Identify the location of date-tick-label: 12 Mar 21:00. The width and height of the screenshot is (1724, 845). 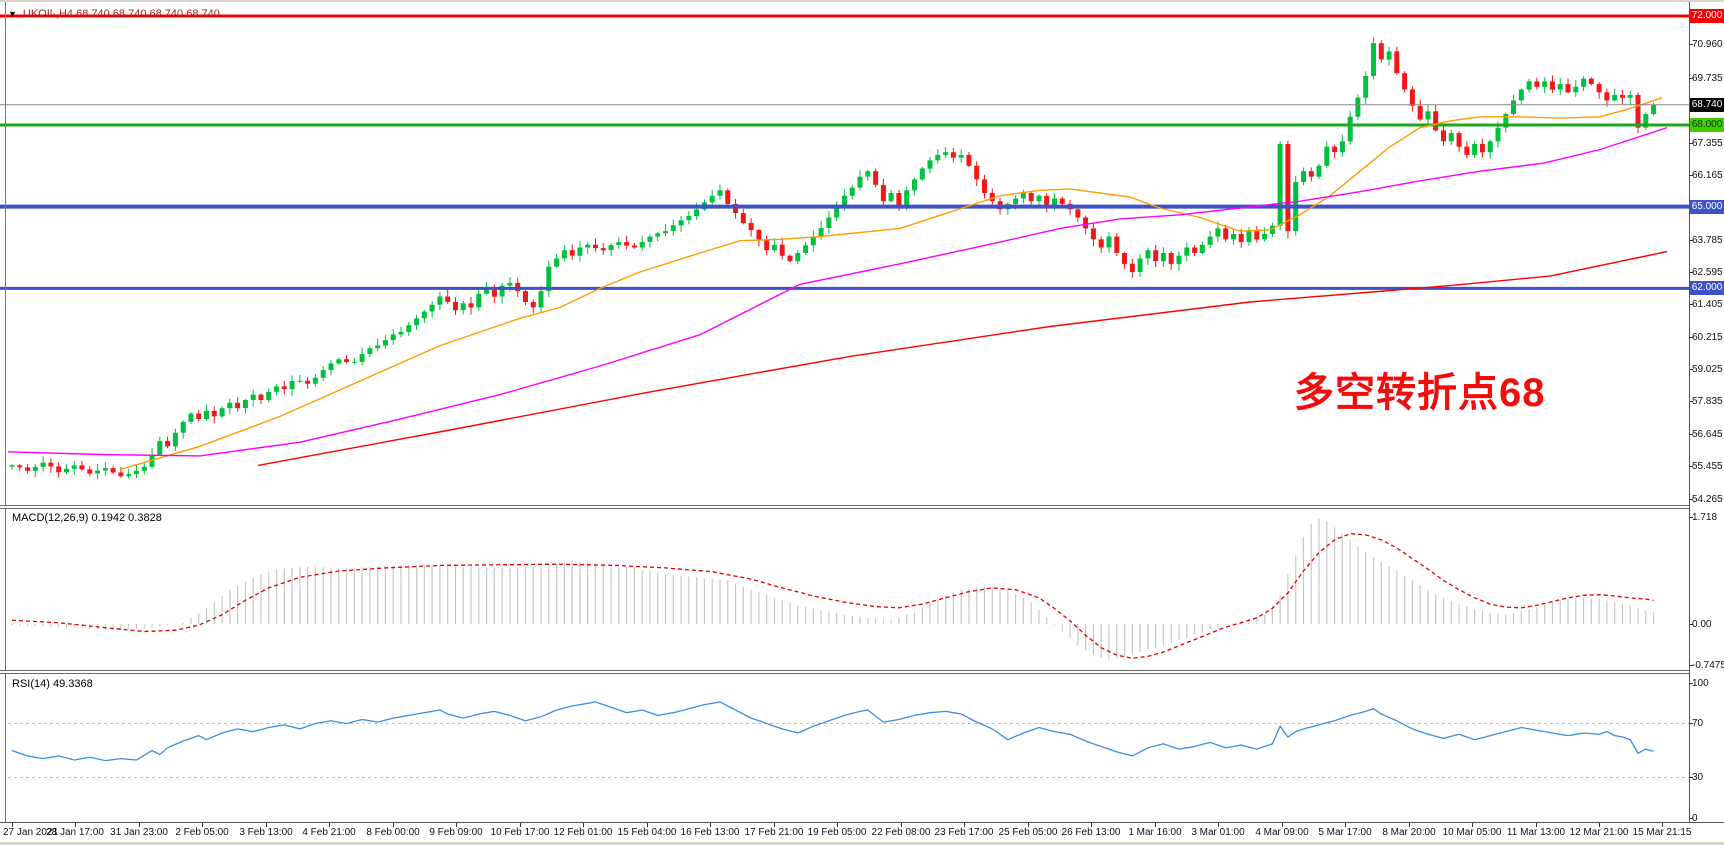
(1599, 832).